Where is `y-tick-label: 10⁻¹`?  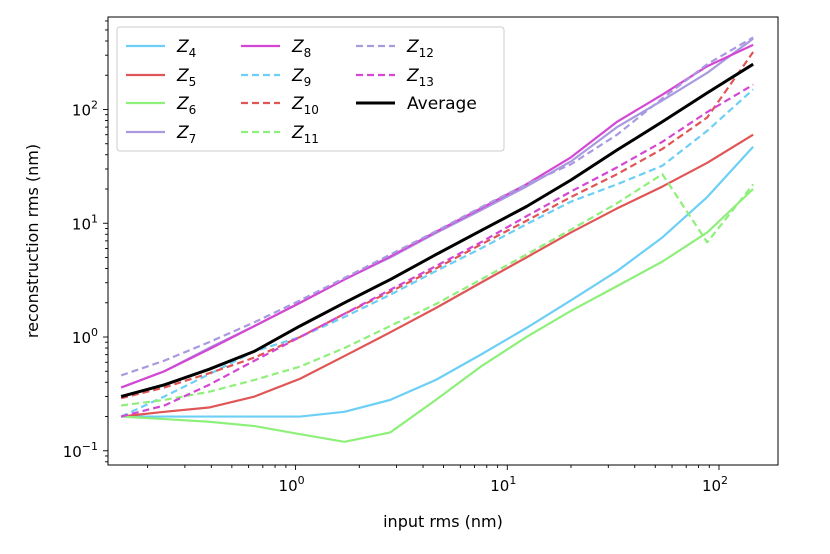 y-tick-label: 10⁻¹ is located at coordinates (80, 450).